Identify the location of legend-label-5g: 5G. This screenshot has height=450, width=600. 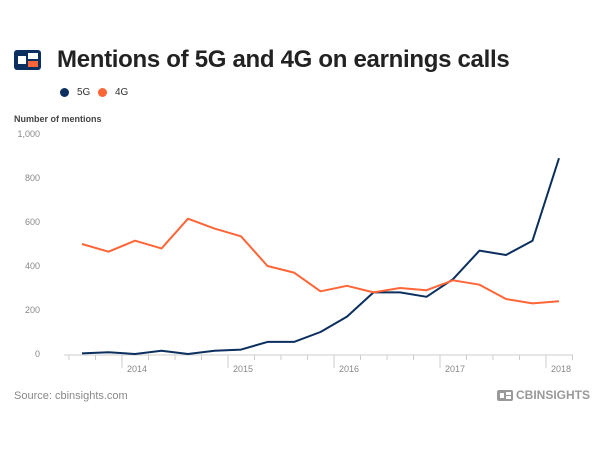
(84, 92).